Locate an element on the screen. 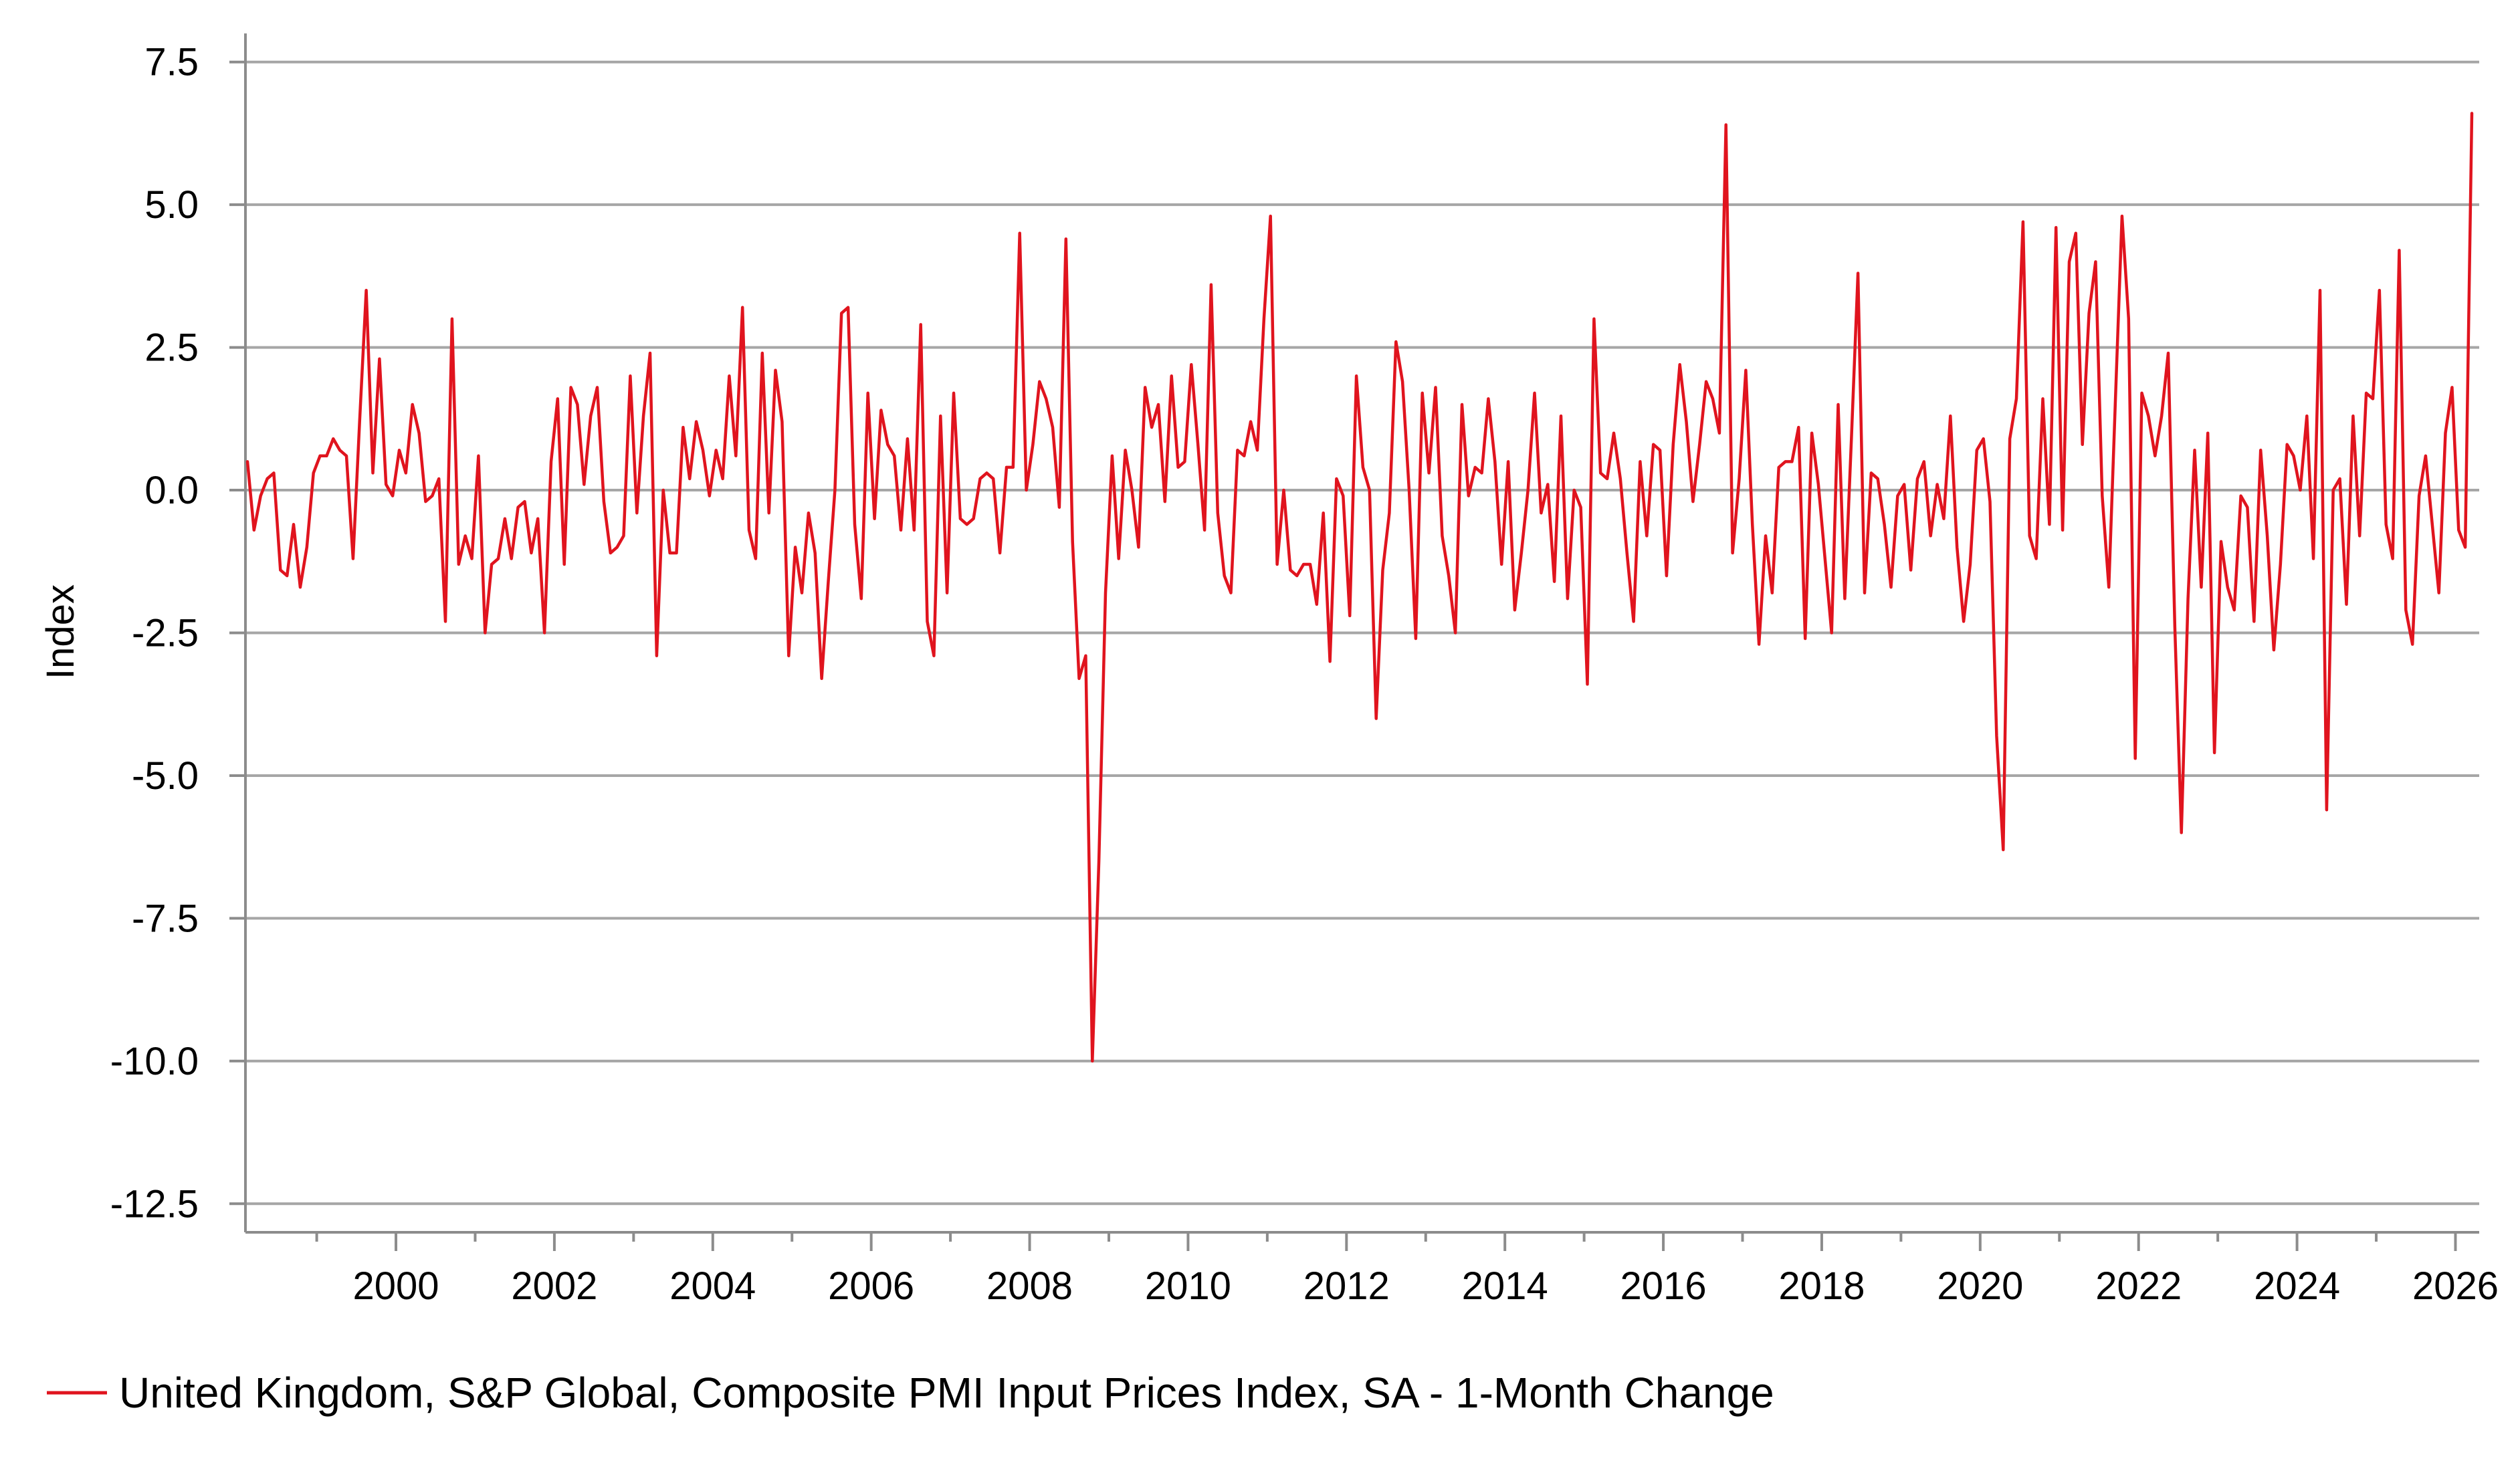  x-tick-label: 2024 is located at coordinates (2297, 1286).